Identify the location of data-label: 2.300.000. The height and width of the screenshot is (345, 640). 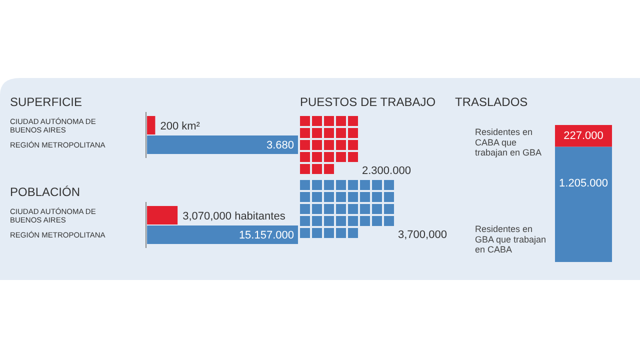
(386, 171).